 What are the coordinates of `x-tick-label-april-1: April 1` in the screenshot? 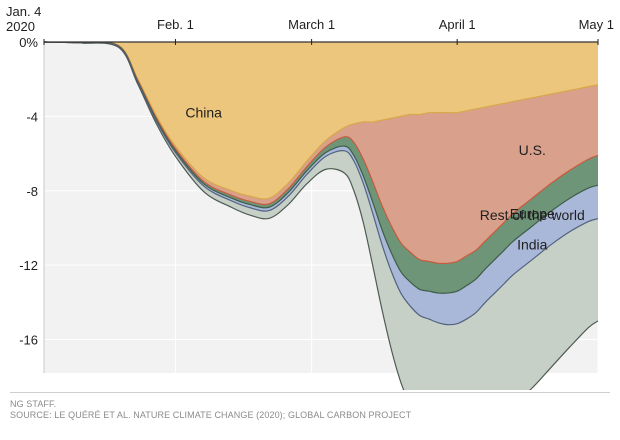 It's located at (457, 24).